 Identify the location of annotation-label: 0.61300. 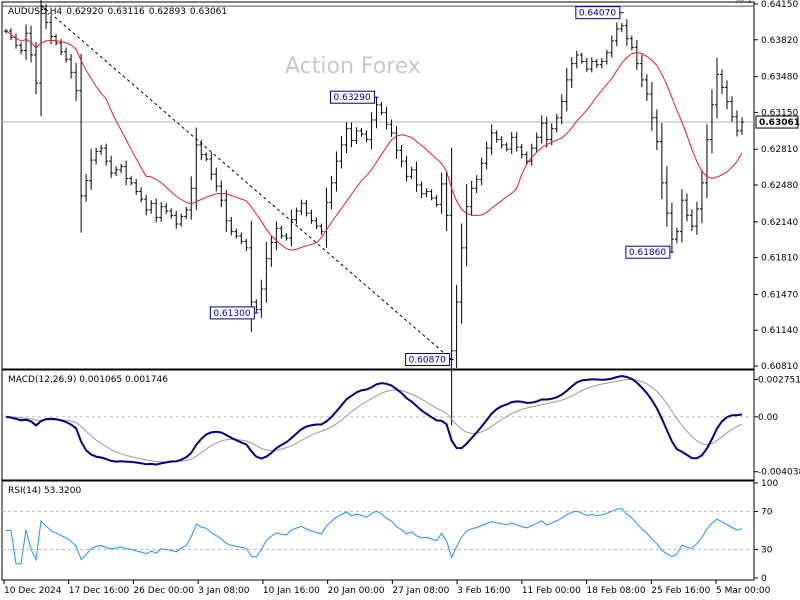
(231, 314).